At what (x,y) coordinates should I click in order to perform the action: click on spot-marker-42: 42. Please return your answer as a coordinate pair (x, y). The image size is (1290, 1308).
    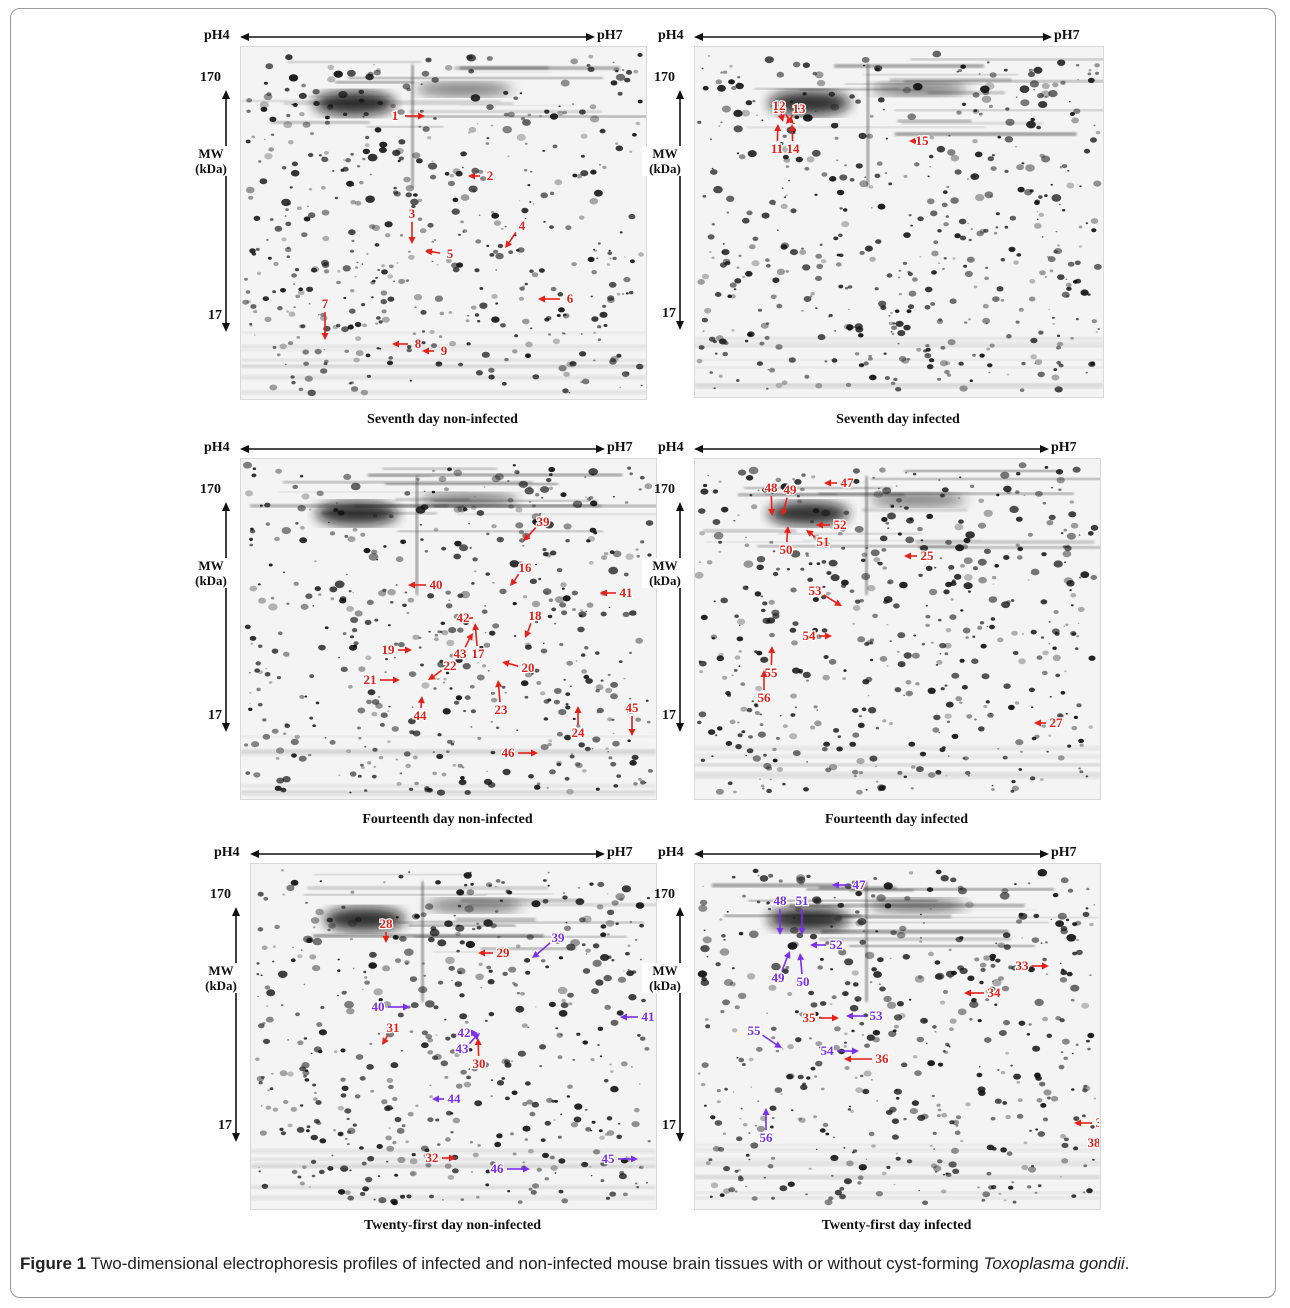
    Looking at the image, I should click on (464, 617).